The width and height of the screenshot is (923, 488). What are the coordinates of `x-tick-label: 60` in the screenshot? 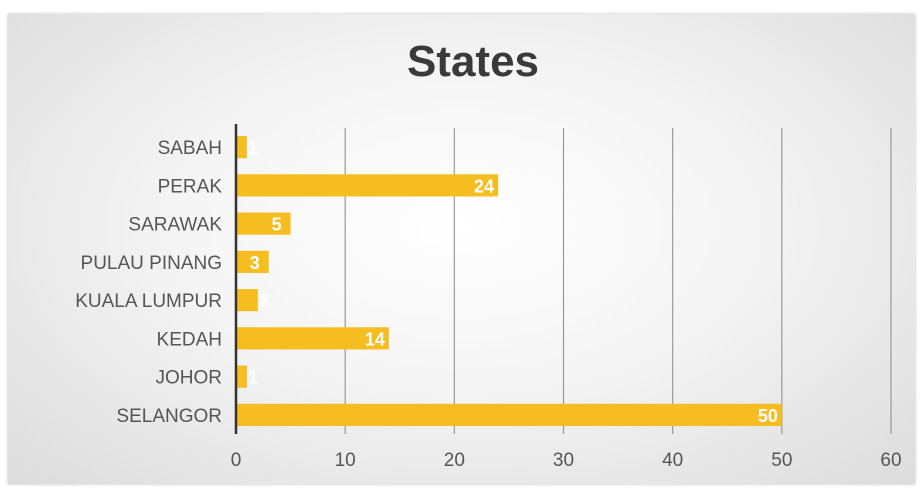 It's located at (890, 460).